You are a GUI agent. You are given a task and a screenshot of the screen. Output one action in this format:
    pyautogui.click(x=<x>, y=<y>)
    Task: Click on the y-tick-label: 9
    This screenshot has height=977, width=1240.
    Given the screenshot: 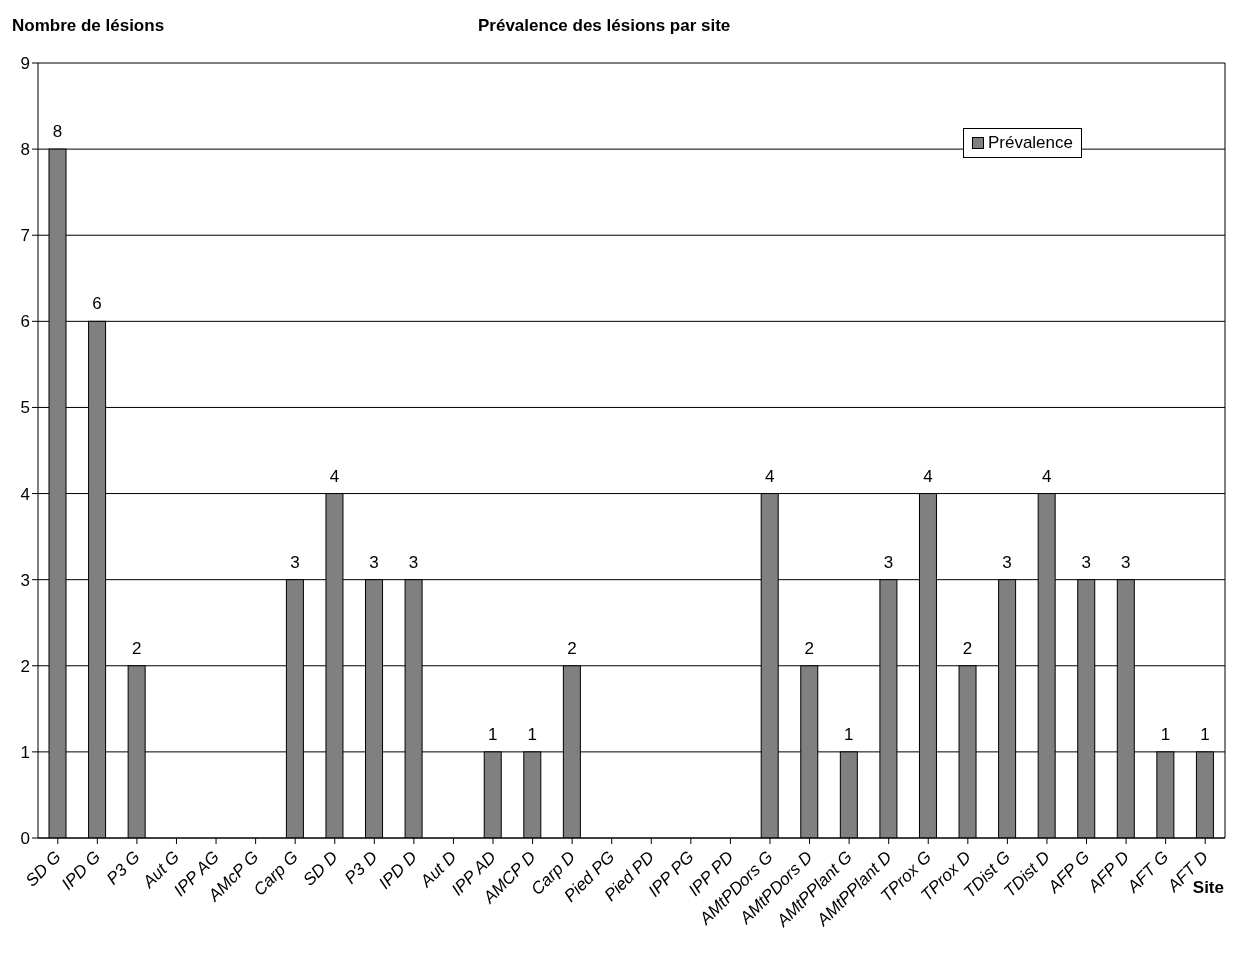 What is the action you would take?
    pyautogui.click(x=25, y=64)
    